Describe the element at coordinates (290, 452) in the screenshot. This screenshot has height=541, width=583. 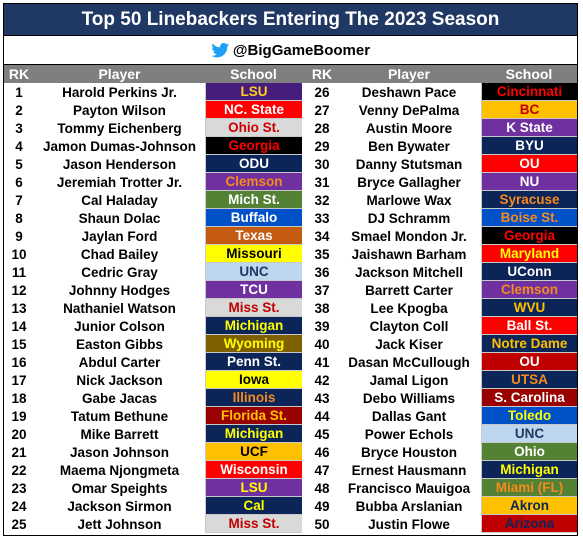
I see `table-row: 21 Jason Johnson UCF 46 Bryce Houston Ohio` at that location.